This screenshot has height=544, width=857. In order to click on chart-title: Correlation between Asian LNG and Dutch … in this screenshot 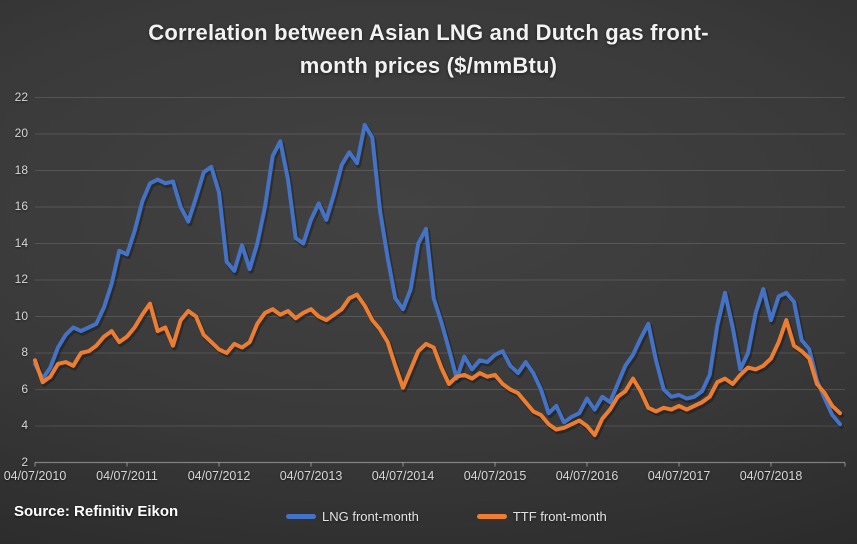, I will do `click(428, 49)`.